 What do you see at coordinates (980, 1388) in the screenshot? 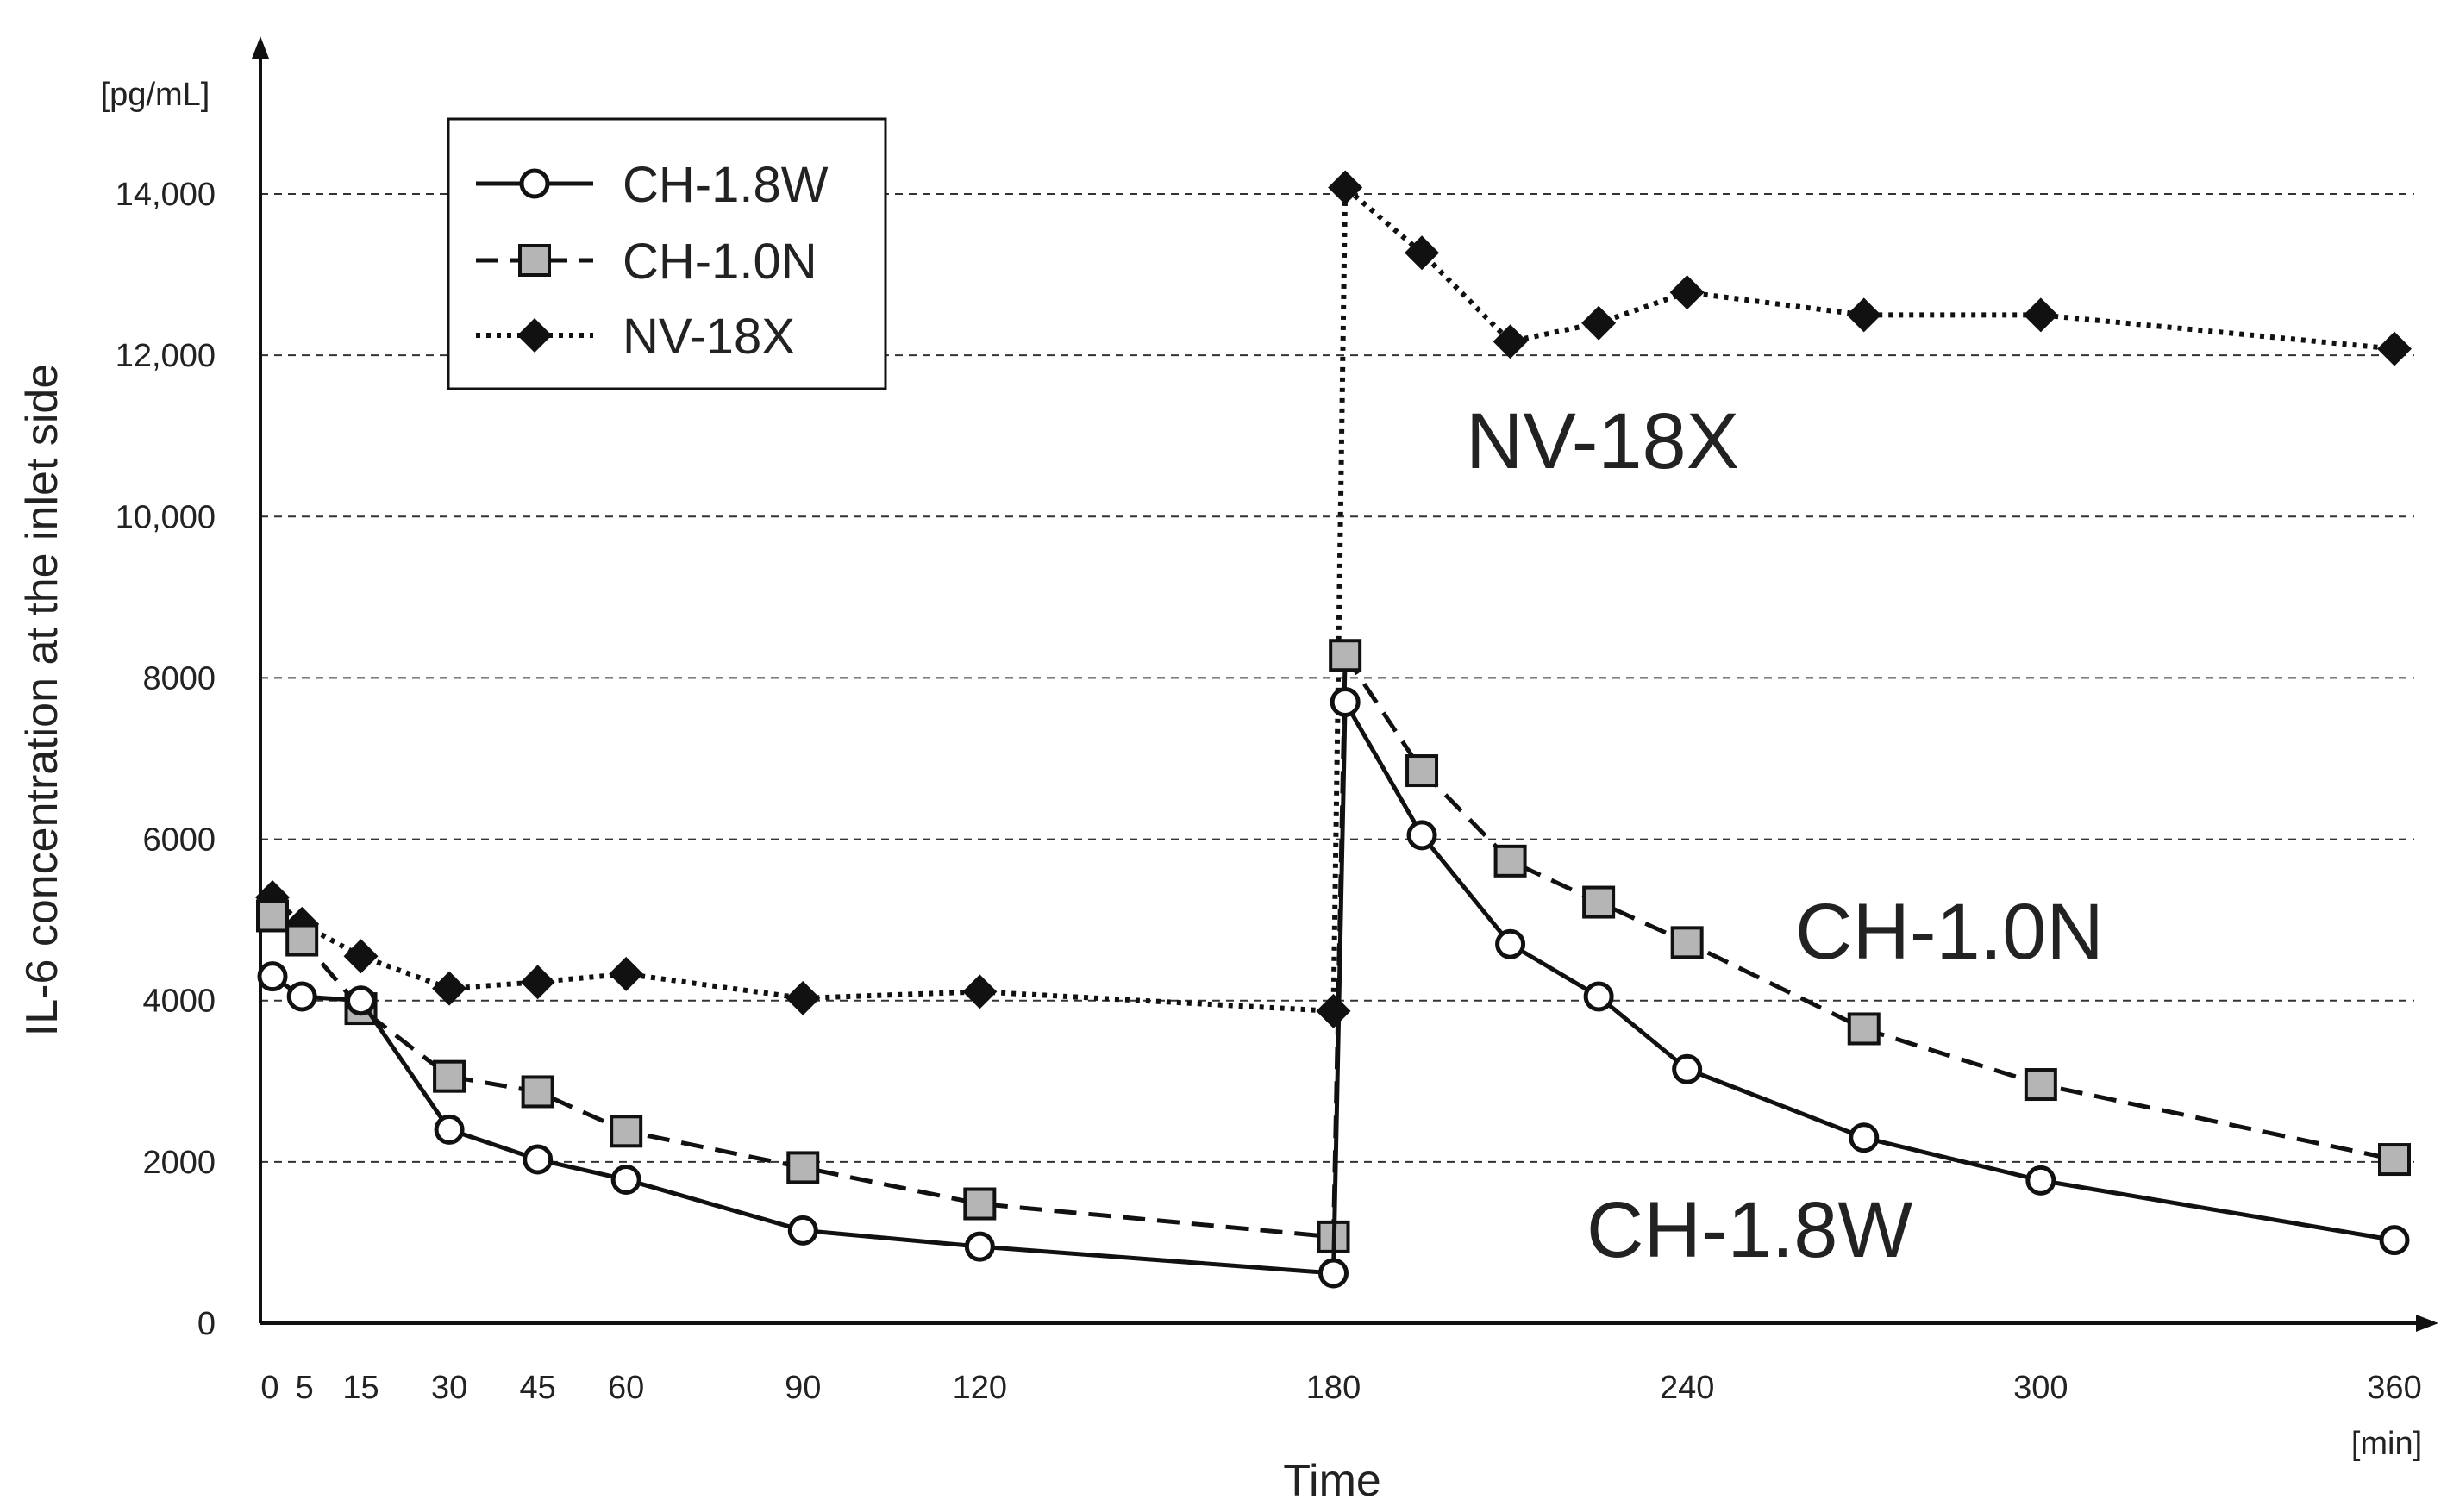
I see `x-tick-label: 120` at bounding box center [980, 1388].